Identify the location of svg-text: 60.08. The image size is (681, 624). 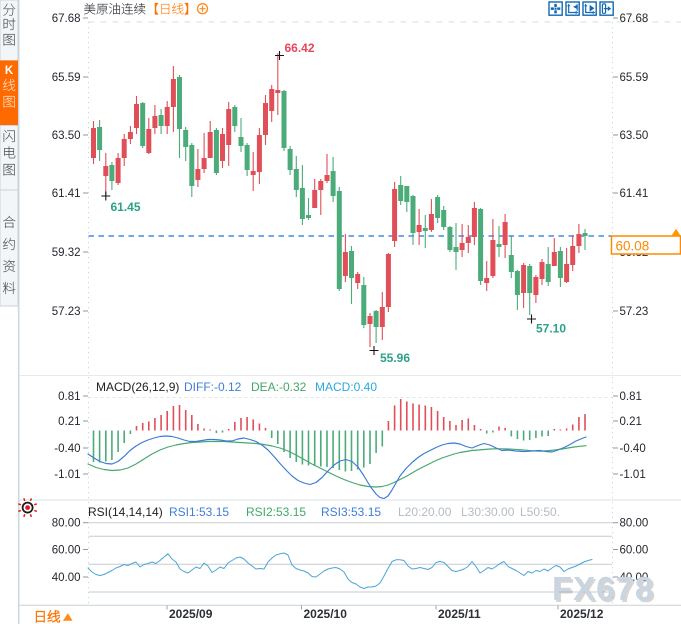
(633, 246).